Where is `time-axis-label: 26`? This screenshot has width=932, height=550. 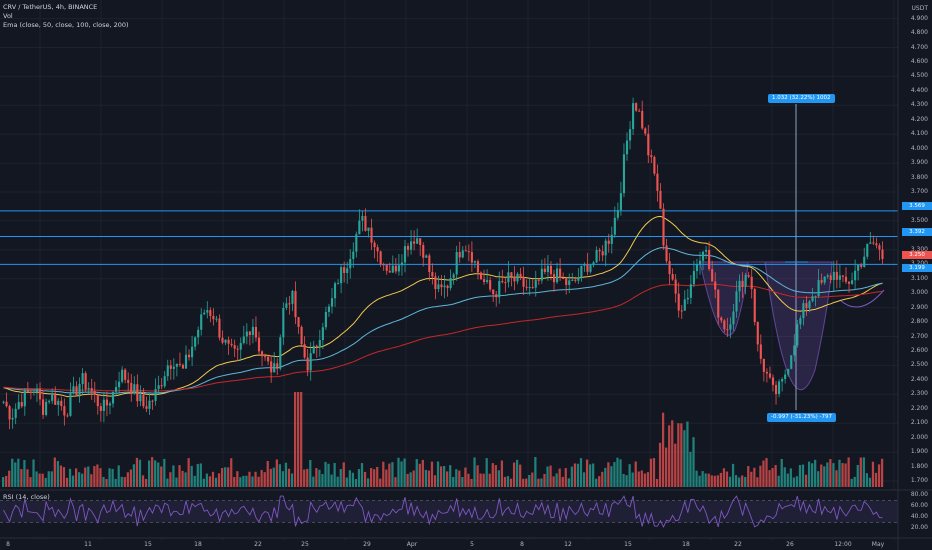
time-axis-label: 26 is located at coordinates (790, 544).